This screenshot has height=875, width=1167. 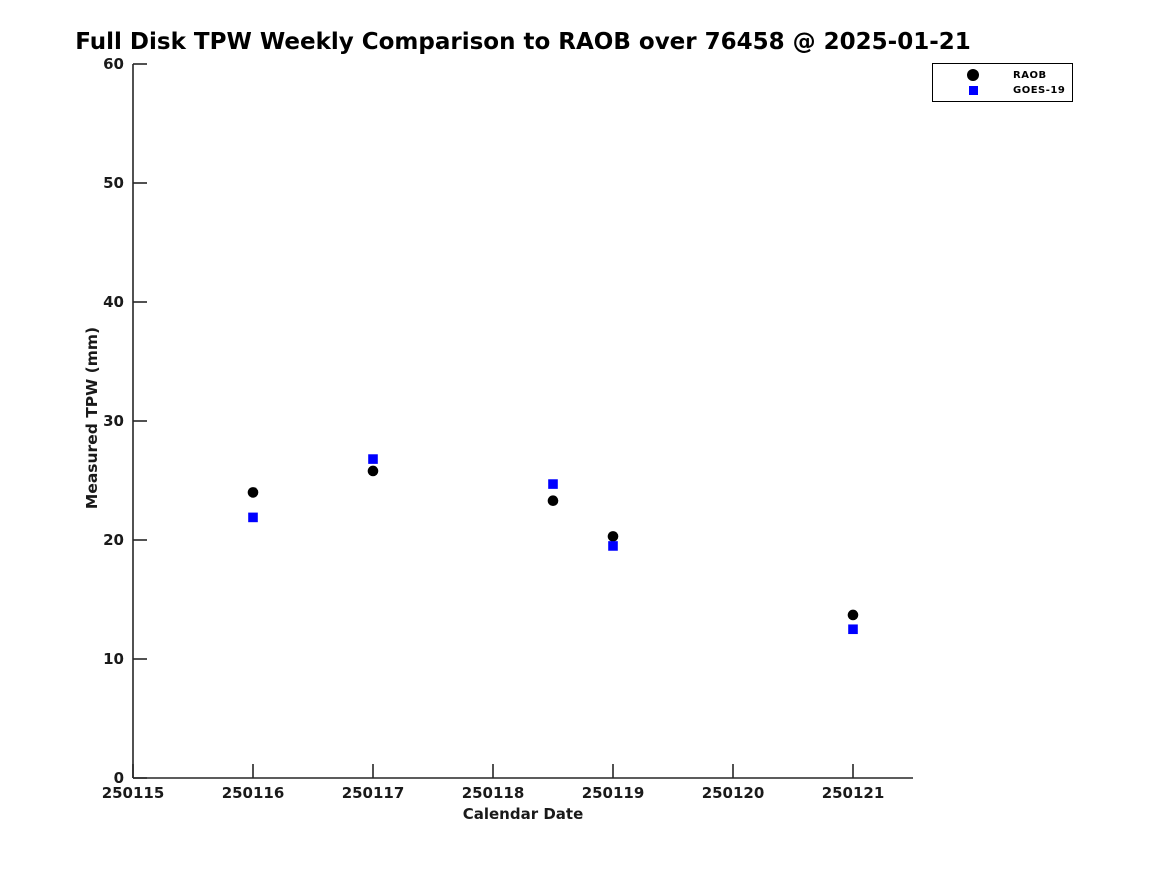 What do you see at coordinates (113, 183) in the screenshot?
I see `y-axis-tick-label: 50` at bounding box center [113, 183].